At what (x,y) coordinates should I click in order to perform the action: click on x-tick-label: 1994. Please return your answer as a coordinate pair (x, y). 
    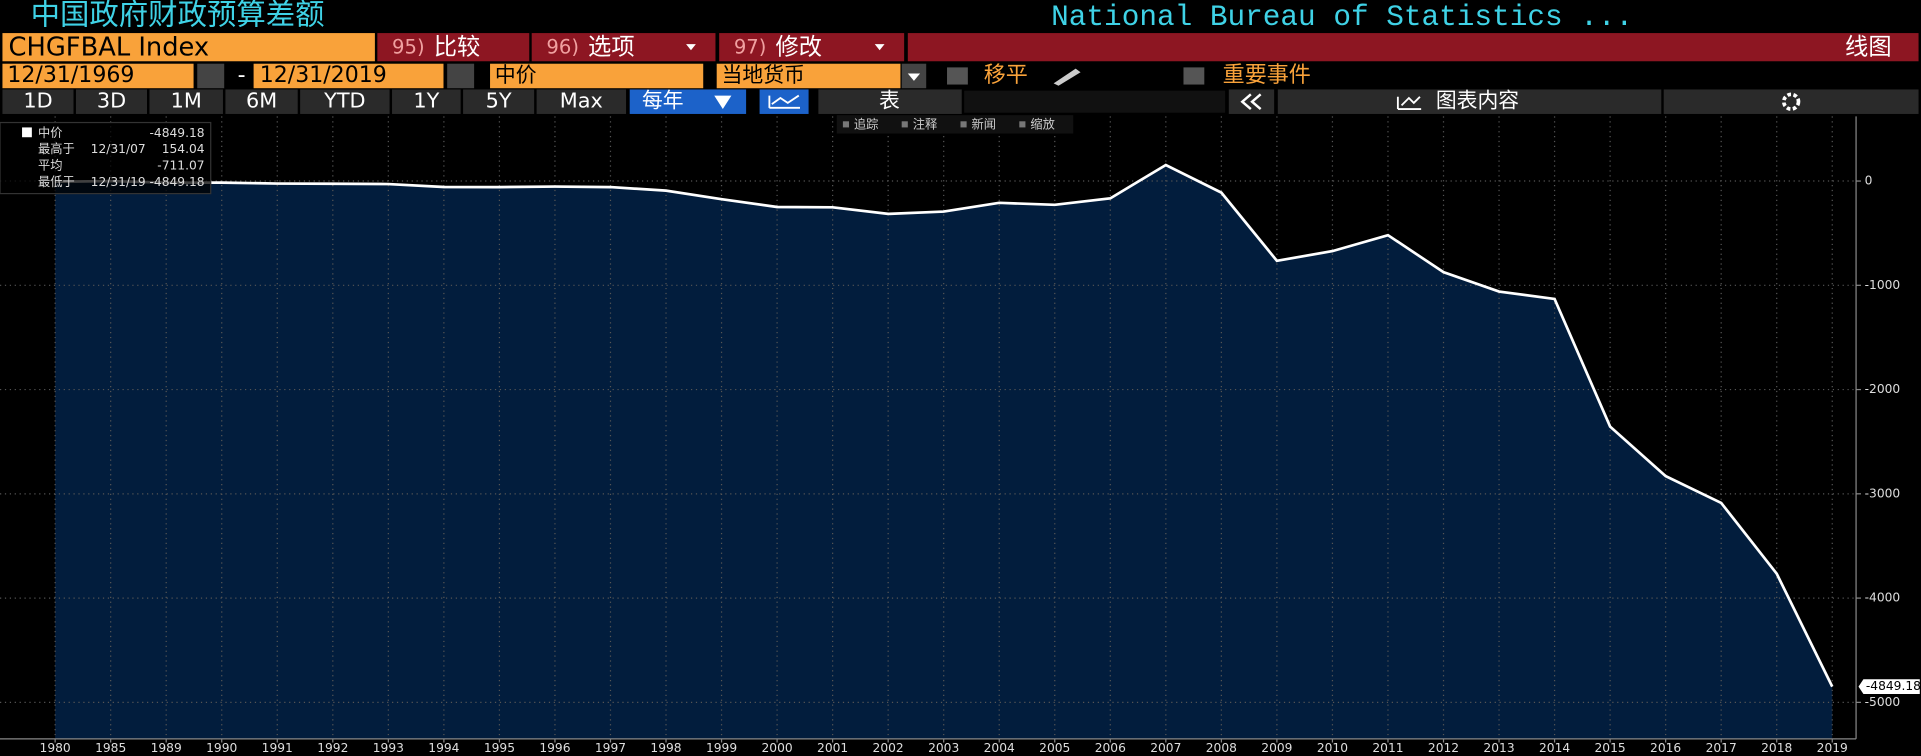
    Looking at the image, I should click on (443, 748).